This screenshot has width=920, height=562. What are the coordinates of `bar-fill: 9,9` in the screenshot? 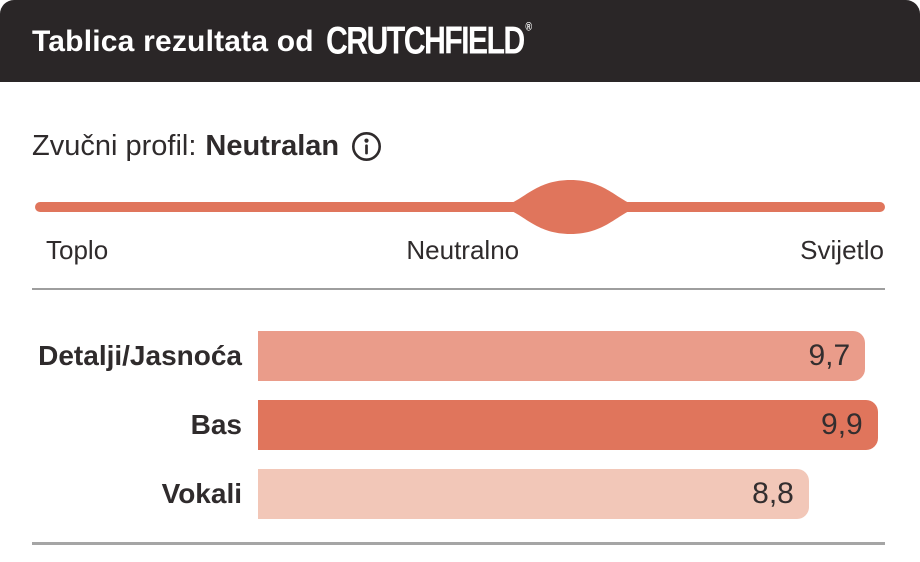 It's located at (568, 425).